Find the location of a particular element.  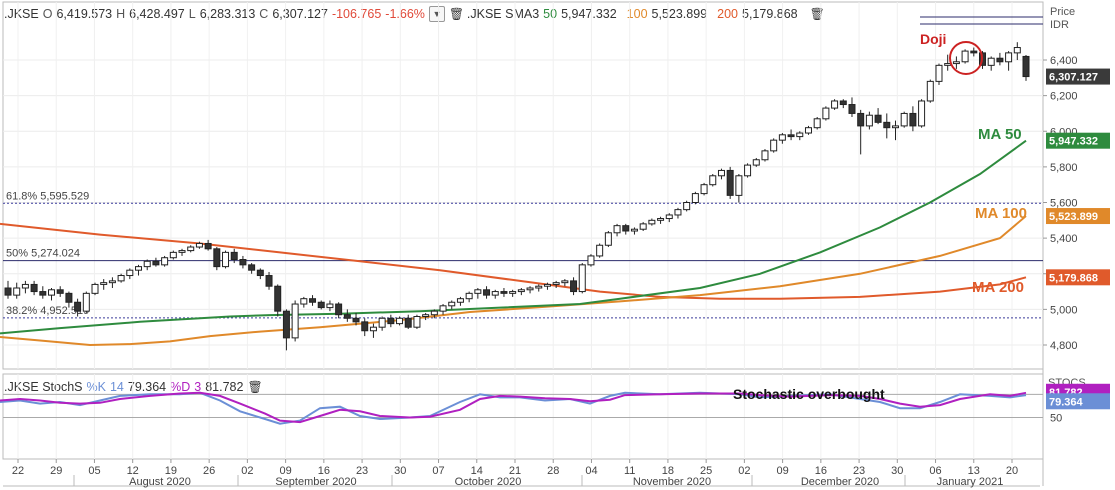

xtick-label-23: 30 is located at coordinates (897, 471).